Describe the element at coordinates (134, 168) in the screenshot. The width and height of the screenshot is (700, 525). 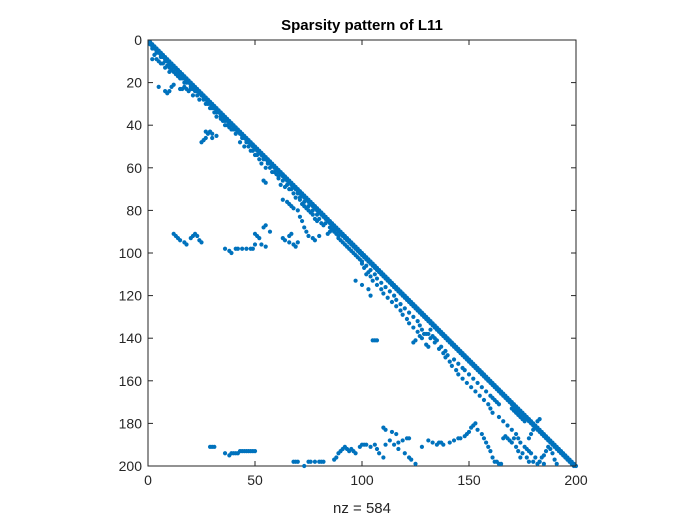
I see `y-tick-label: 60` at that location.